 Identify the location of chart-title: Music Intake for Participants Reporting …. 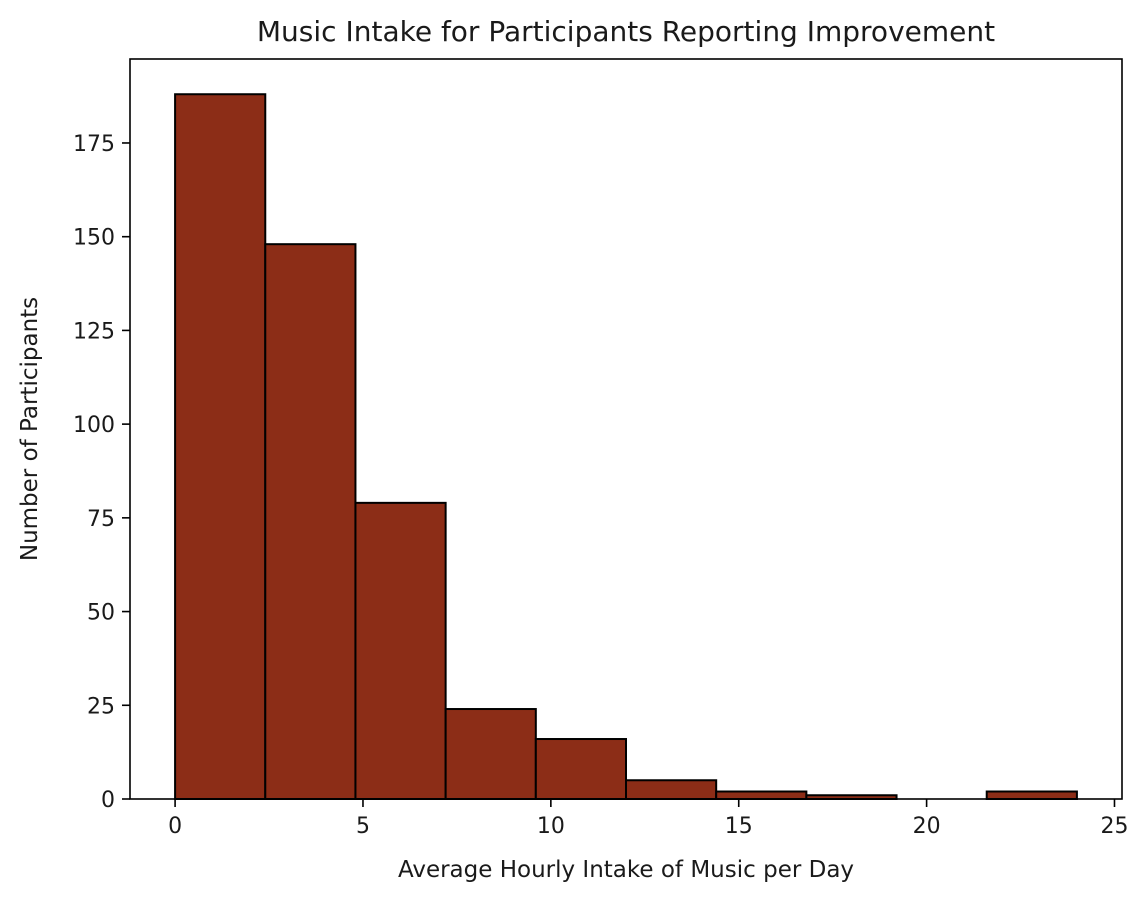
(626, 31).